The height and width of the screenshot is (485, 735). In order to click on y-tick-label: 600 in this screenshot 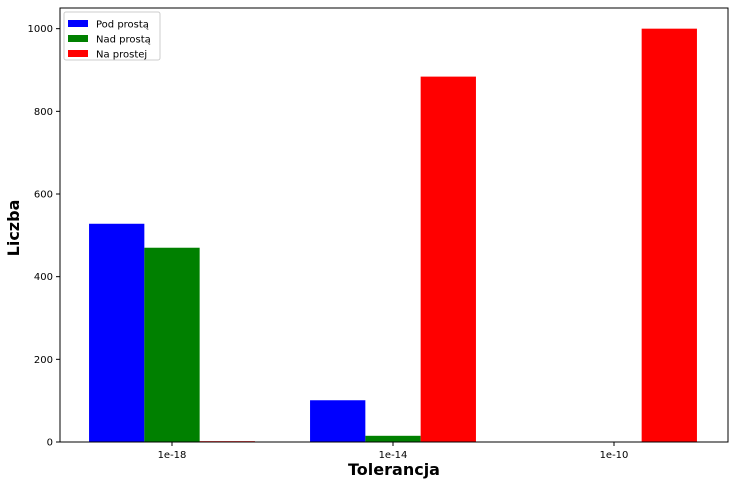, I will do `click(43, 195)`.